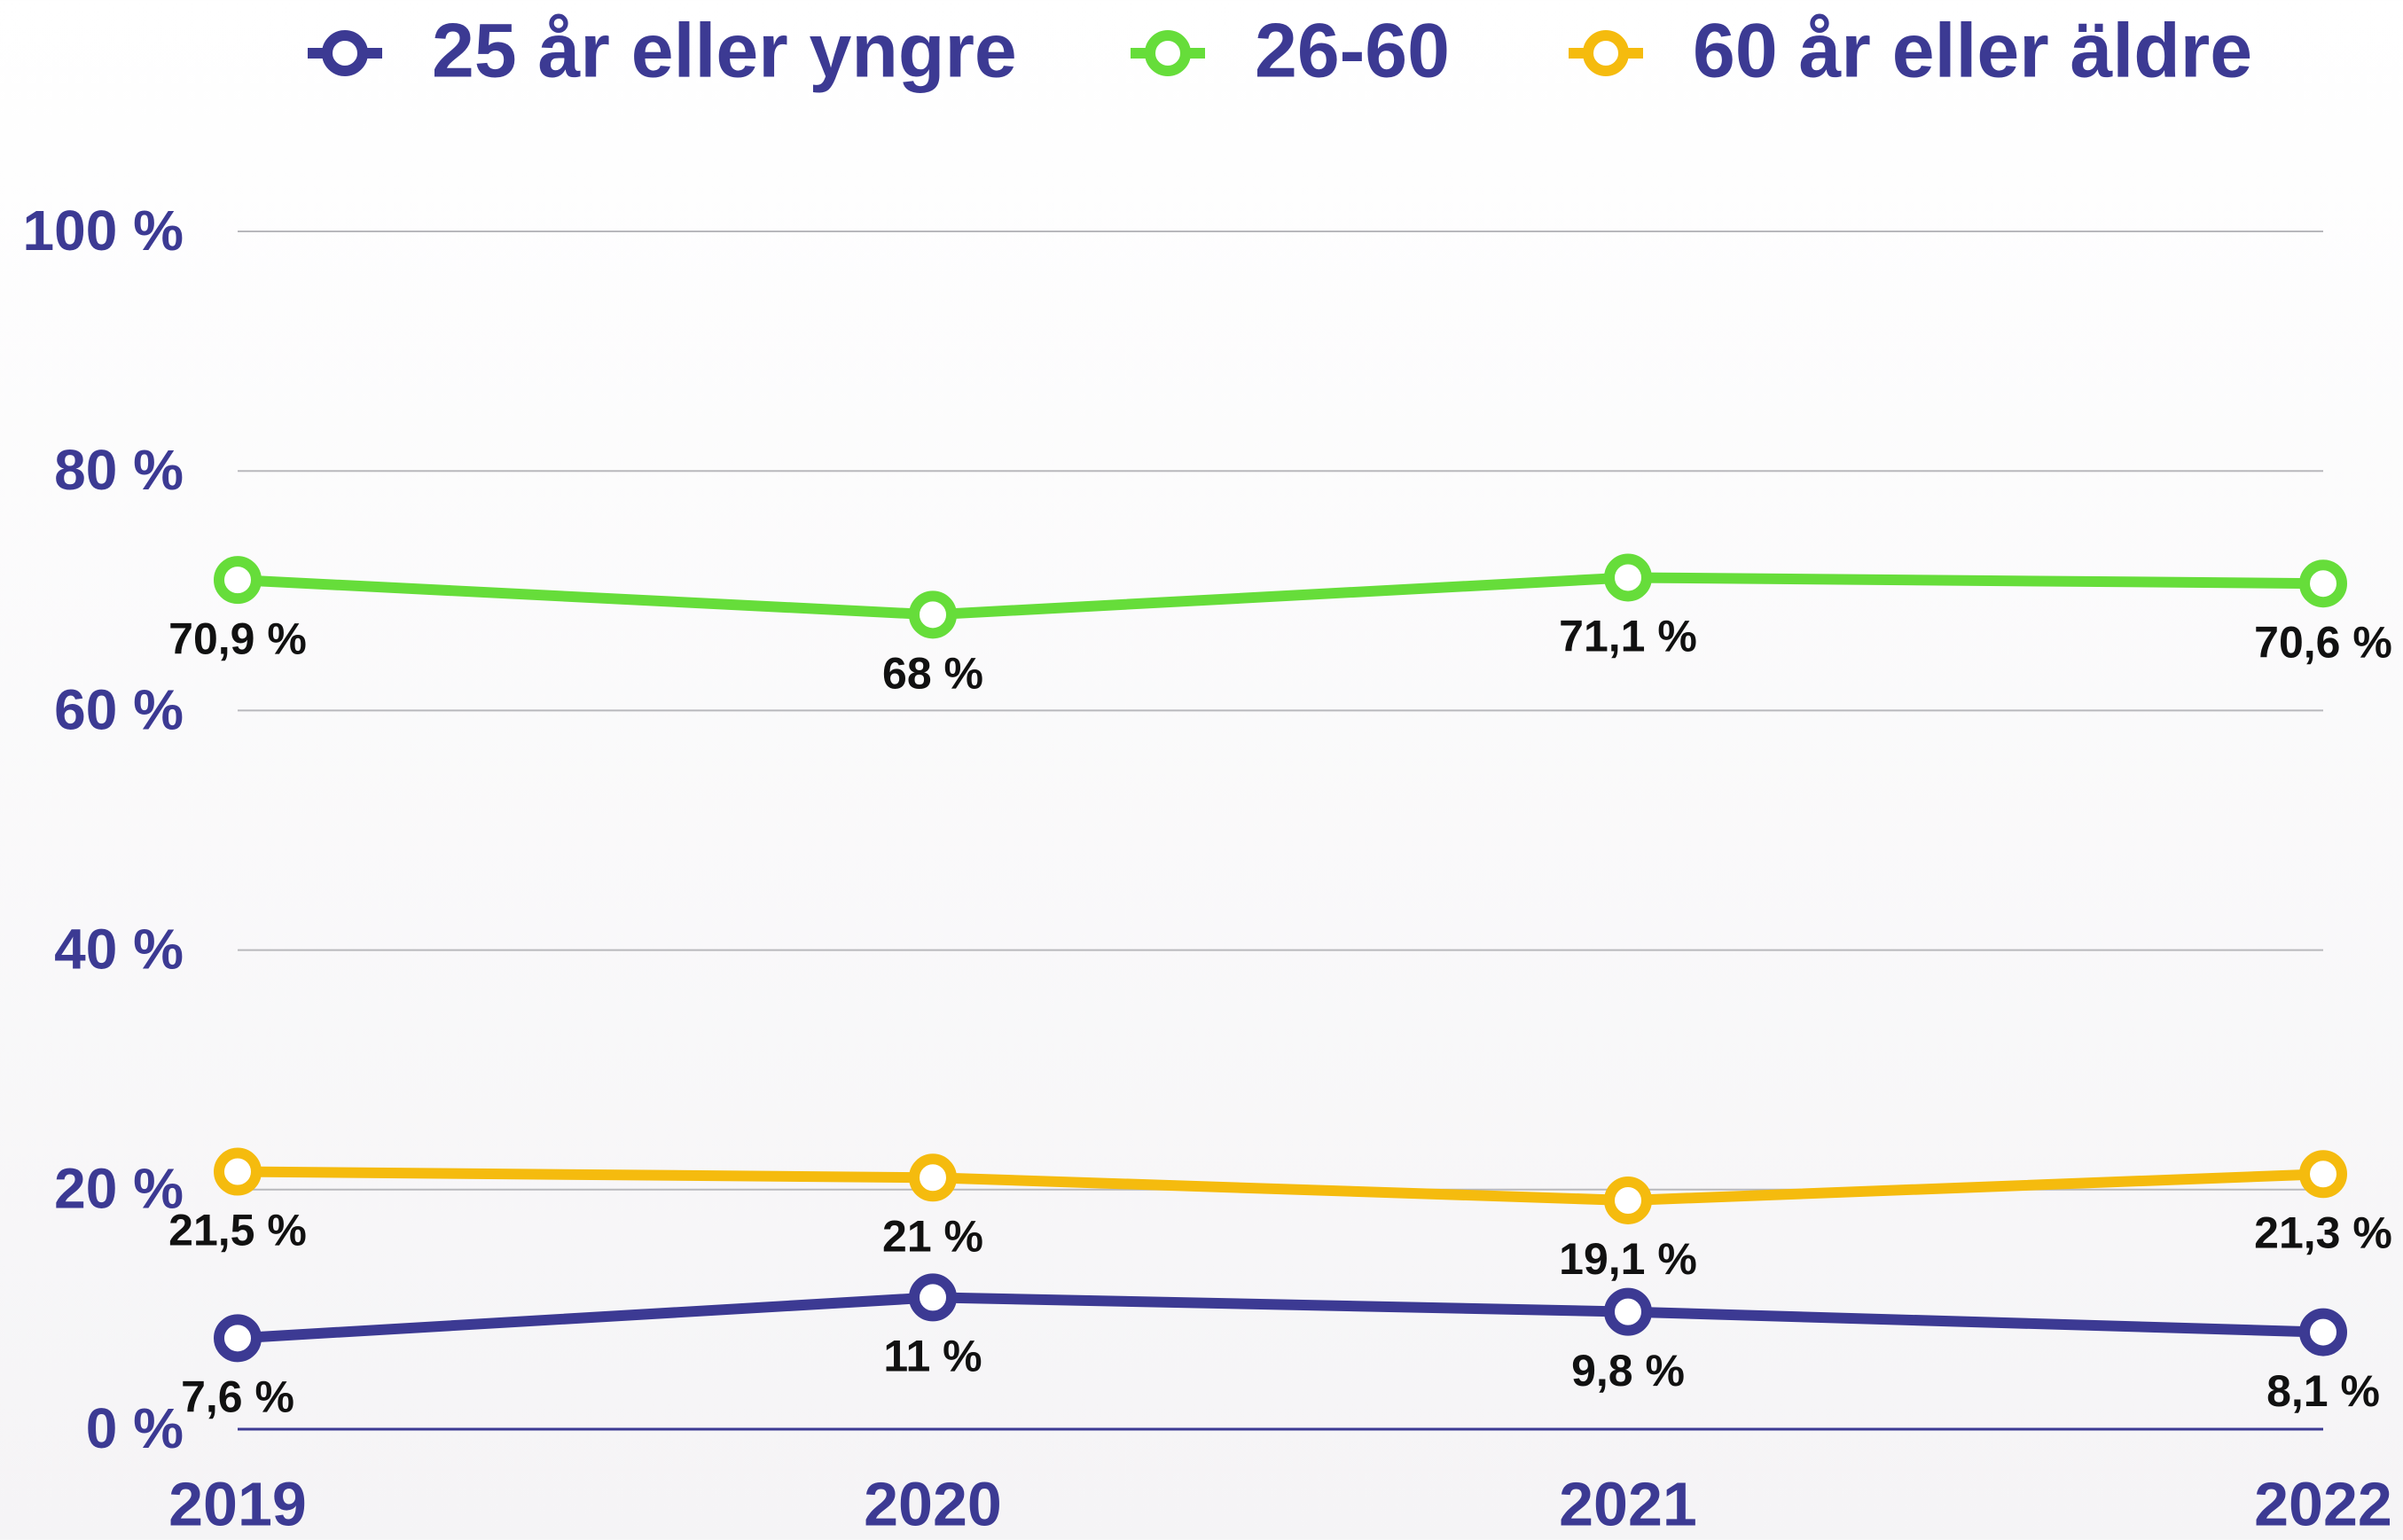 Image resolution: width=2403 pixels, height=1540 pixels. I want to click on data-label: 70,6 %, so click(2323, 642).